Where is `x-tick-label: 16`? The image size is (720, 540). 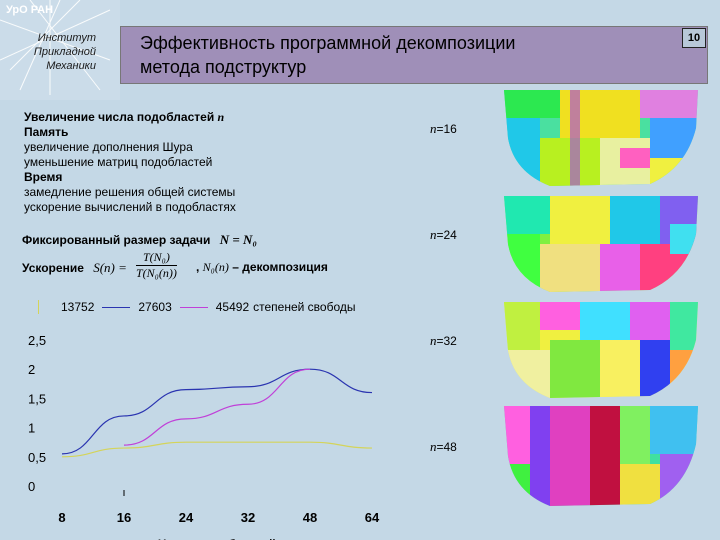
x-tick-label: 16 is located at coordinates (124, 517).